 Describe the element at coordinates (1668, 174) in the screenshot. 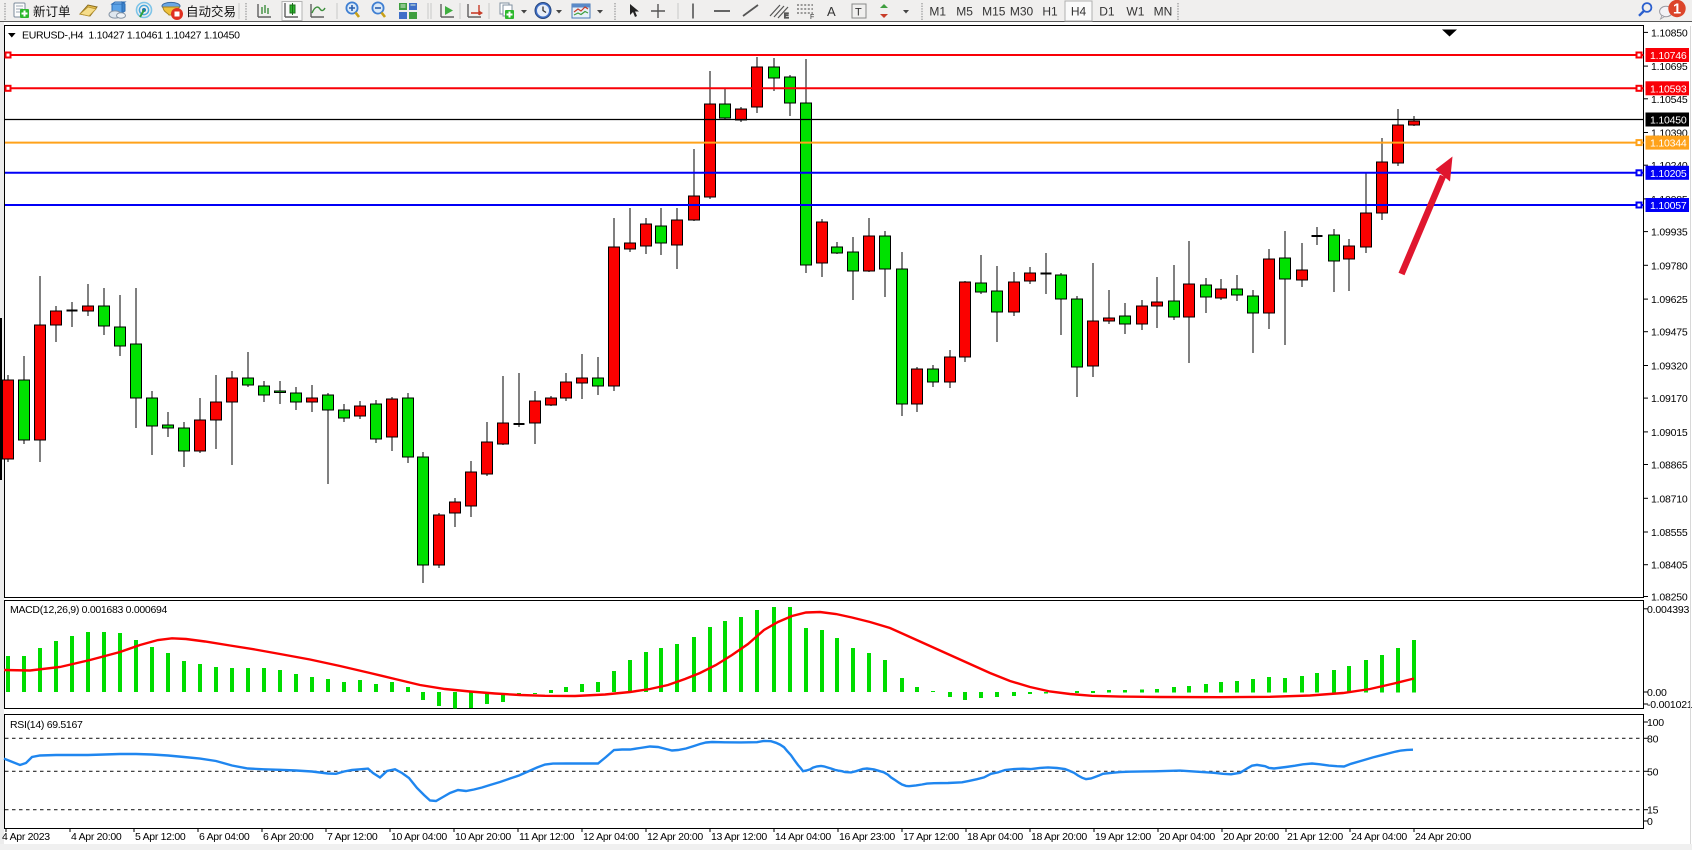

I see `svg-text: 1.10205` at that location.